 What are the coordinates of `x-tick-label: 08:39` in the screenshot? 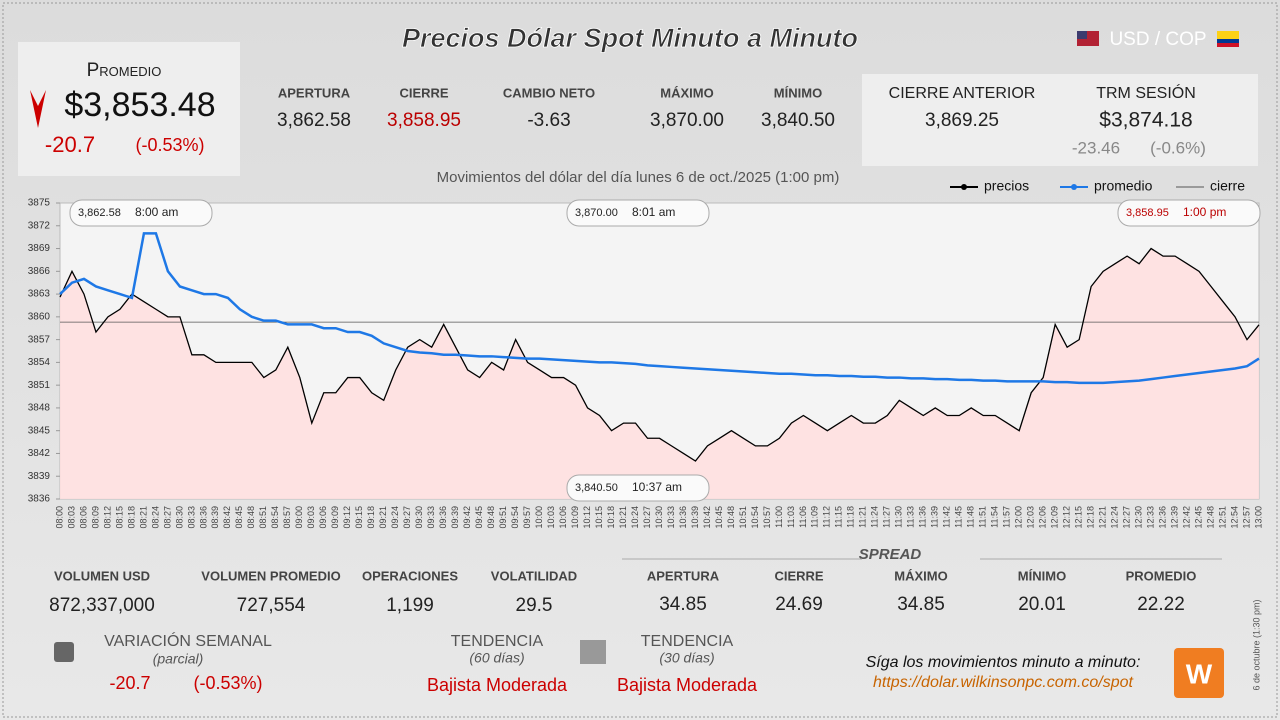 It's located at (215, 517).